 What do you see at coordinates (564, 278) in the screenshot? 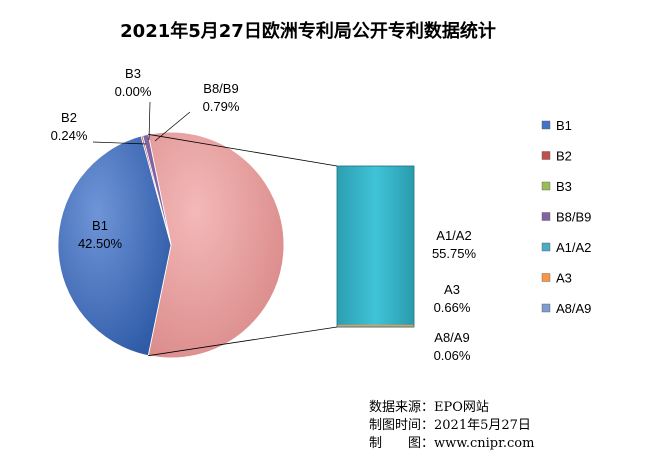
I see `legend-label-a3: A3` at bounding box center [564, 278].